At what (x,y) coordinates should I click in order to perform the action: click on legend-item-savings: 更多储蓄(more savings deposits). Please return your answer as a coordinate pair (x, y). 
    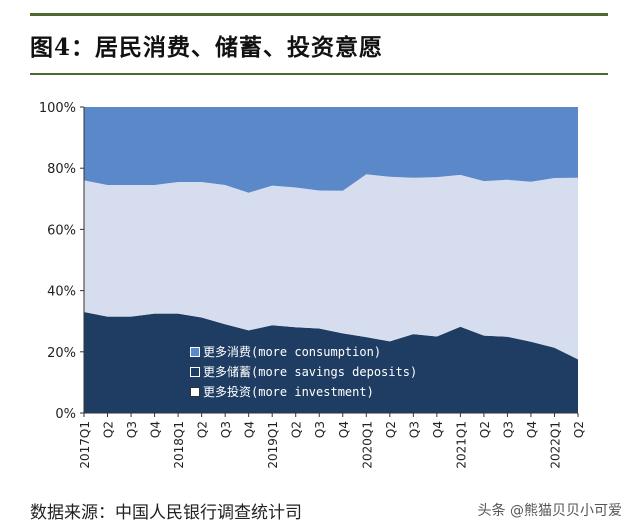
    Looking at the image, I should click on (303, 372).